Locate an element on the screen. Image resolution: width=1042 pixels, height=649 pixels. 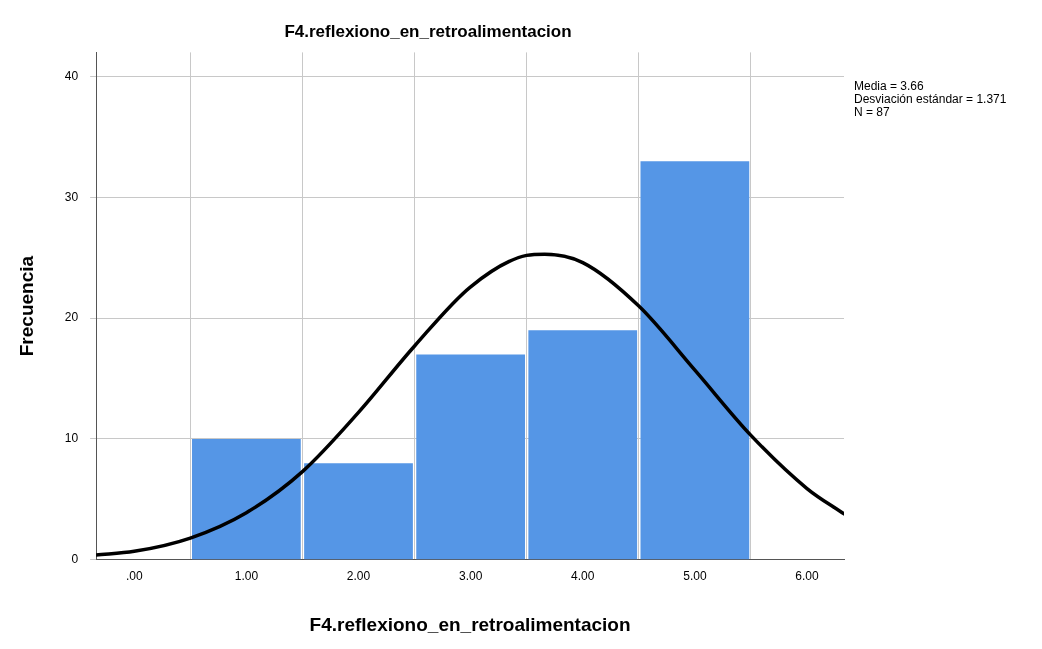
y-tick-label: 0 is located at coordinates (75, 559).